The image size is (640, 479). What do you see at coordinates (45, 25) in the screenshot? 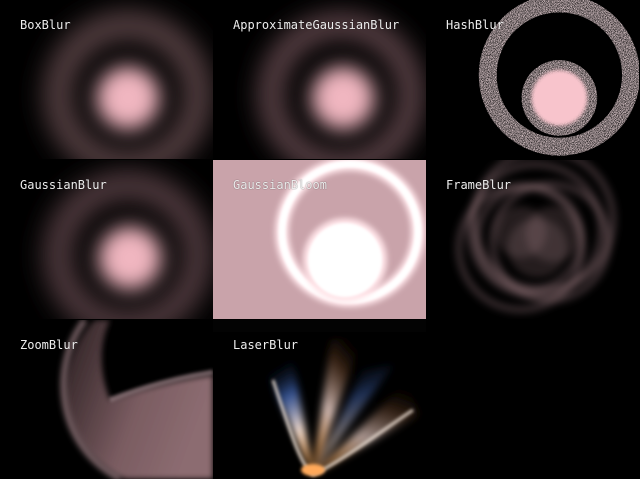
I see `boxblur-label: BoxBlur` at bounding box center [45, 25].